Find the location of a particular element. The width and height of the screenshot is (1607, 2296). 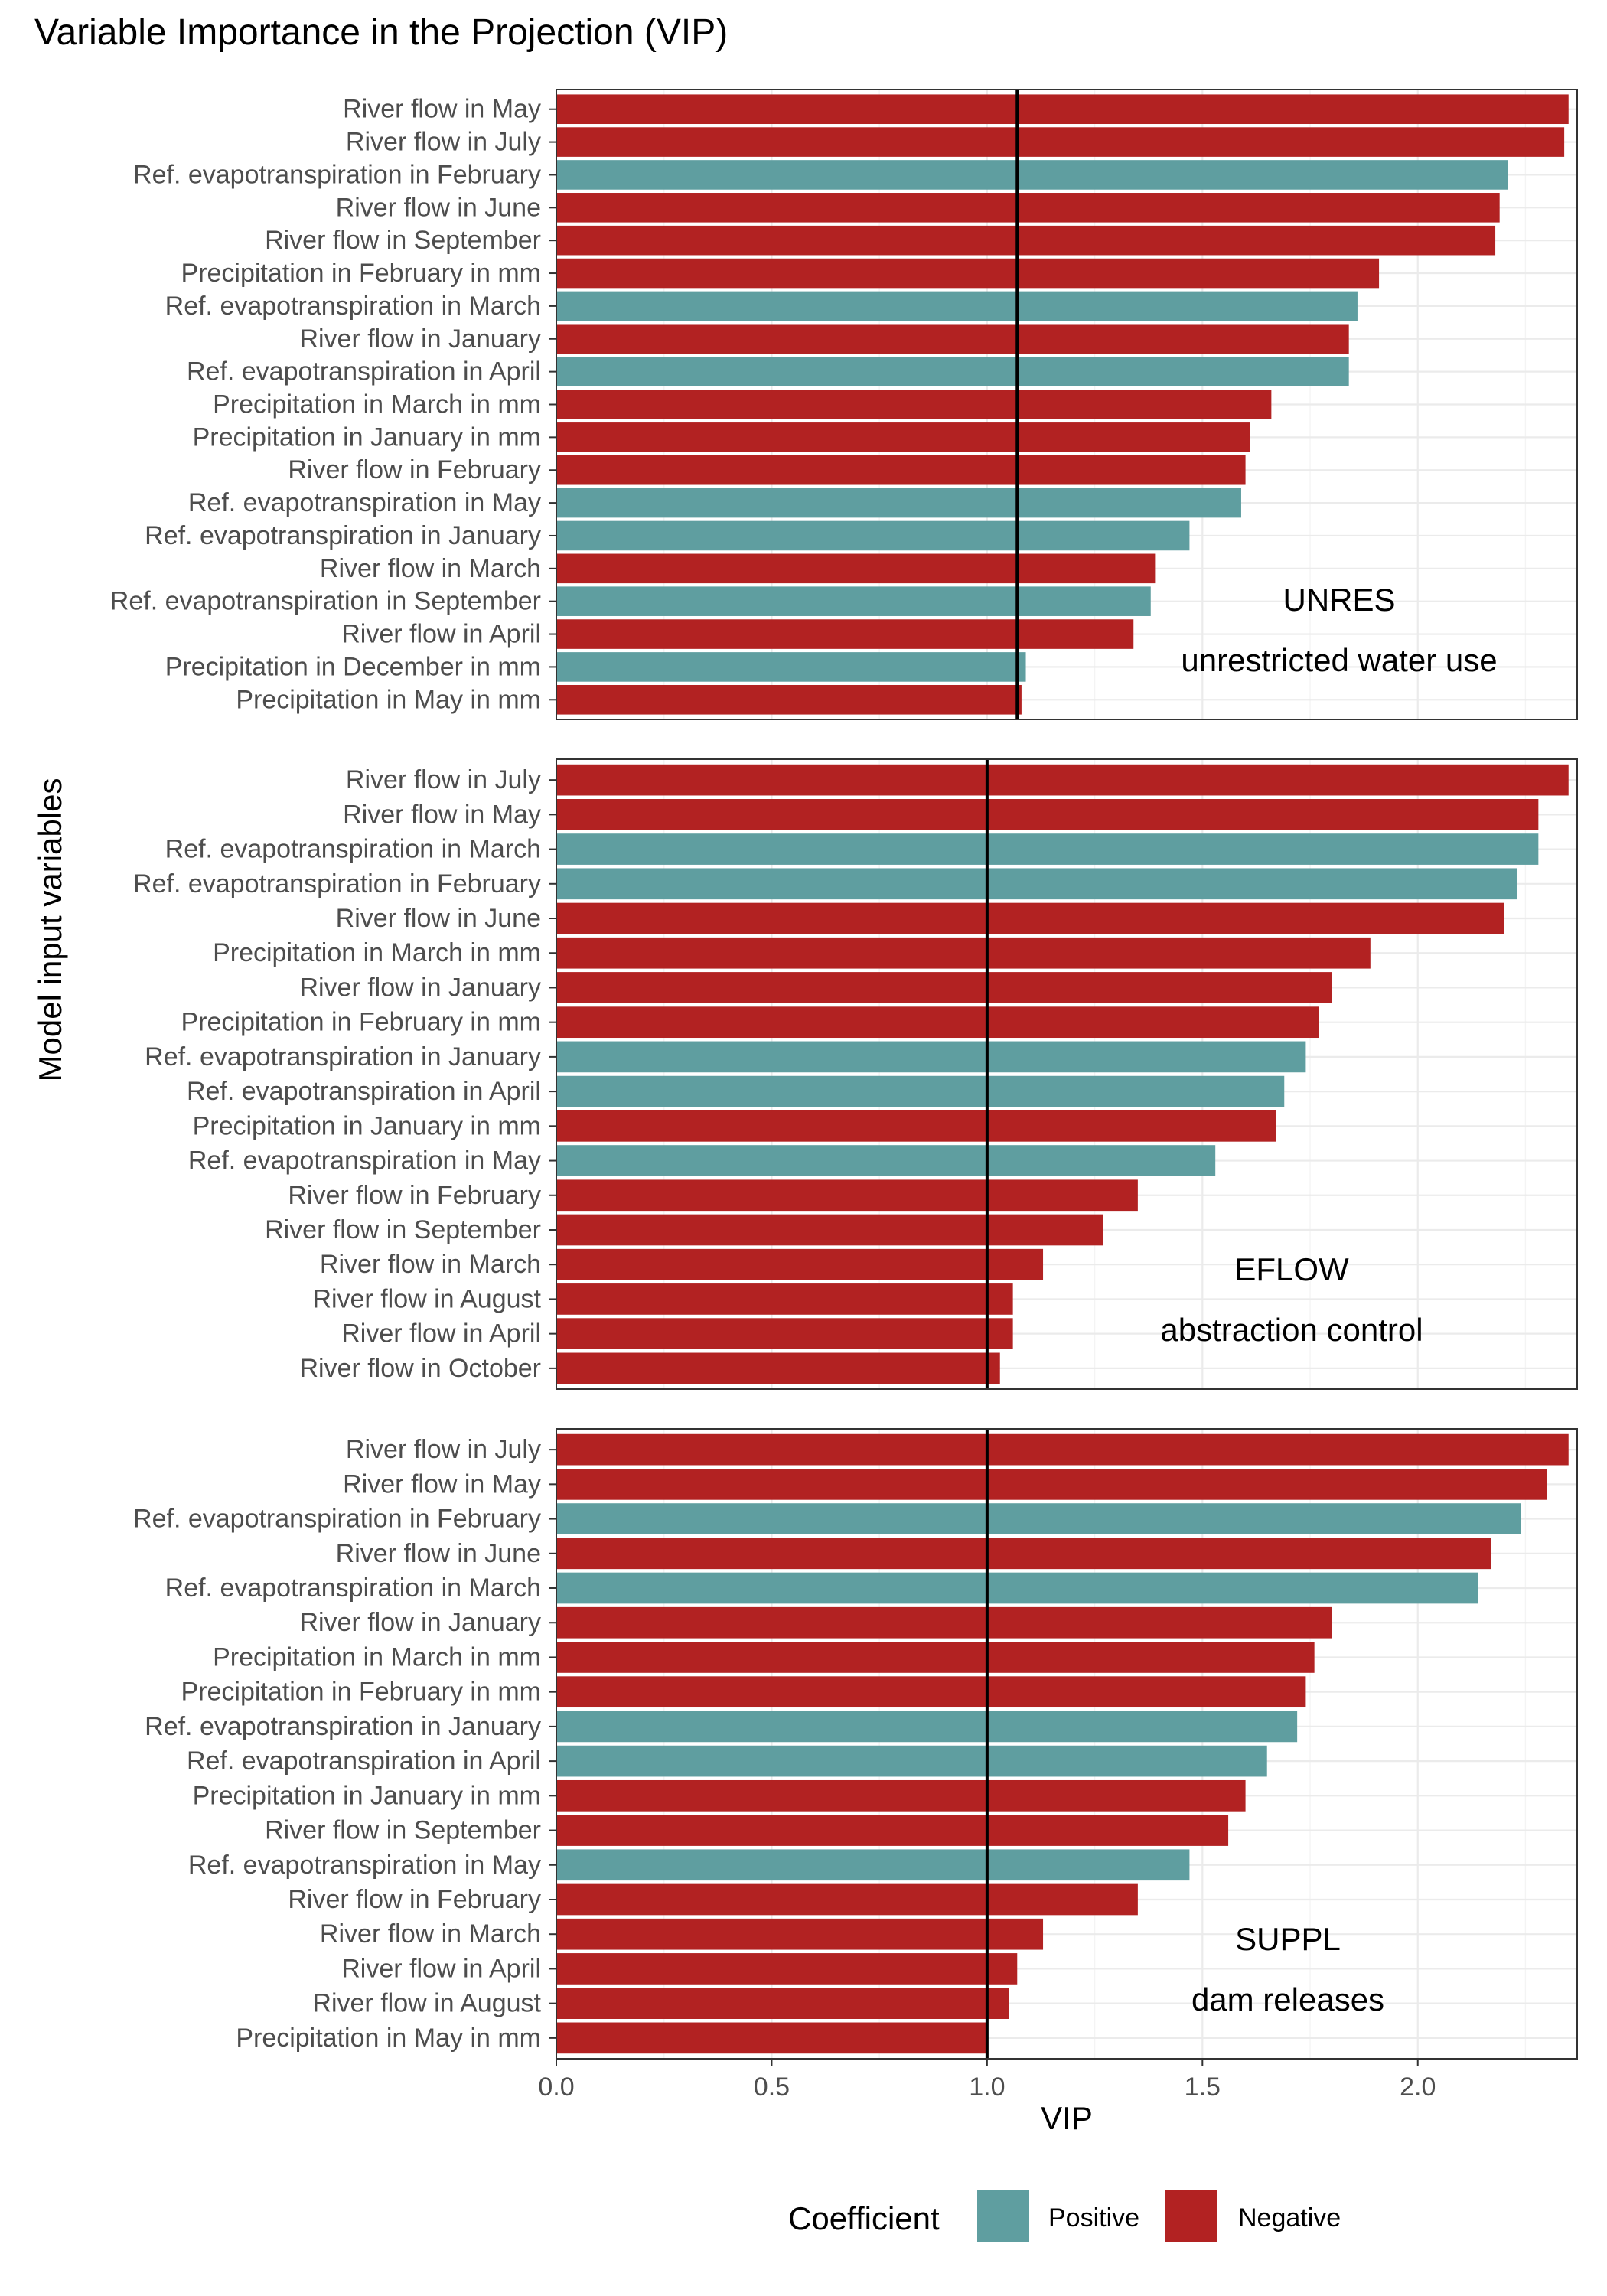

panel-sublabel: unrestricted water use is located at coordinates (1339, 660).